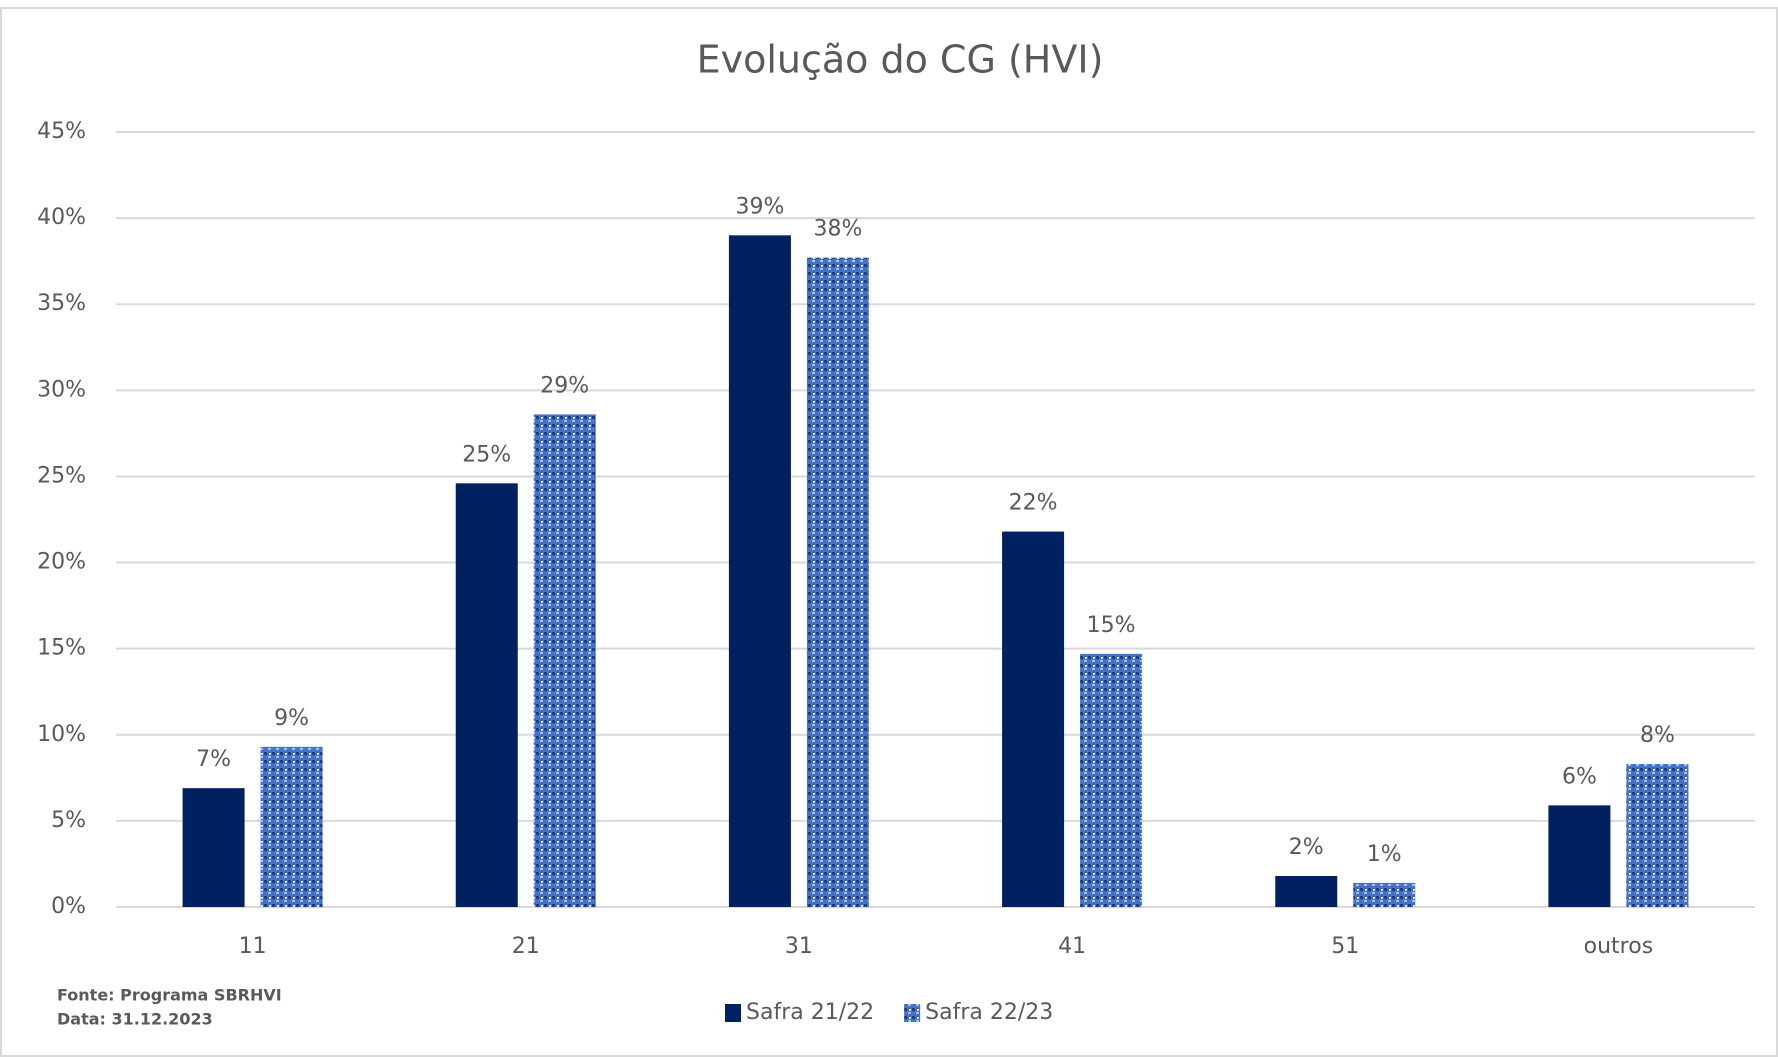 The image size is (1778, 1057). I want to click on y-tick-label: 25%, so click(61, 475).